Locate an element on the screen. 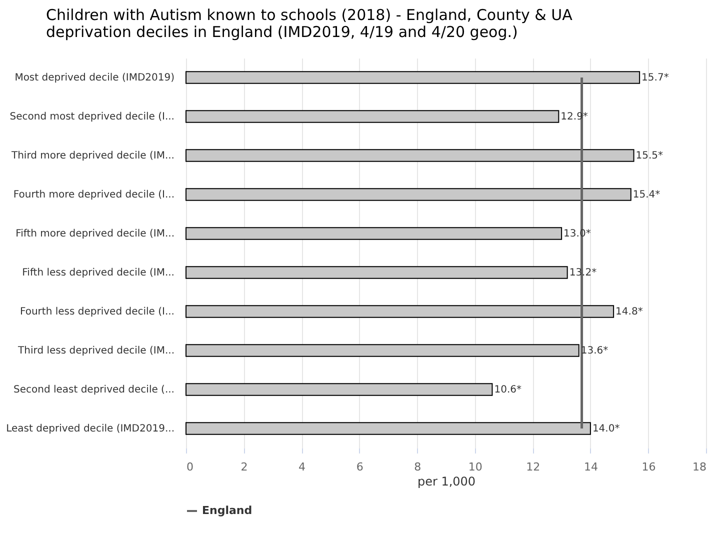 The image size is (715, 547). data-label: 14.8* is located at coordinates (629, 312).